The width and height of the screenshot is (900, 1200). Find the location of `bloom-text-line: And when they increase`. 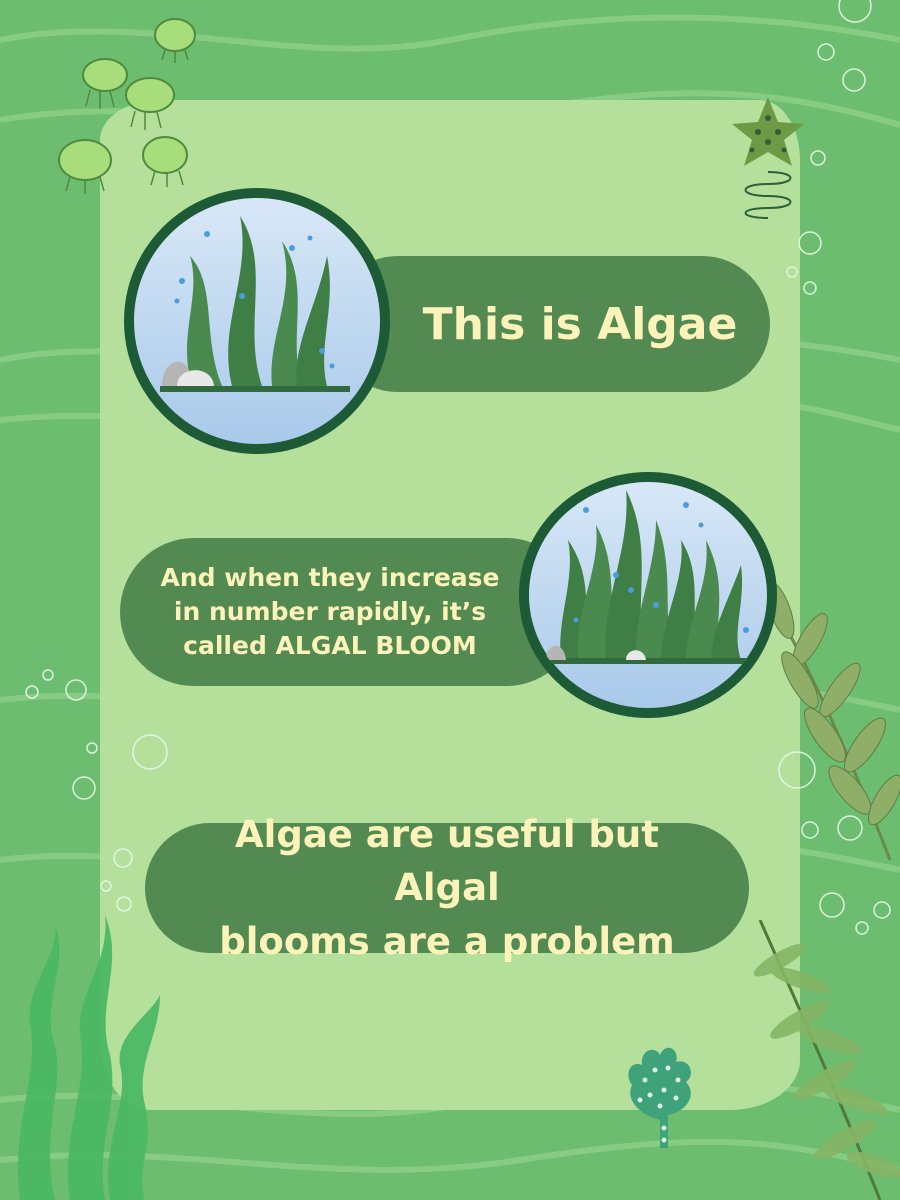

bloom-text-line: And when they increase is located at coordinates (330, 578).